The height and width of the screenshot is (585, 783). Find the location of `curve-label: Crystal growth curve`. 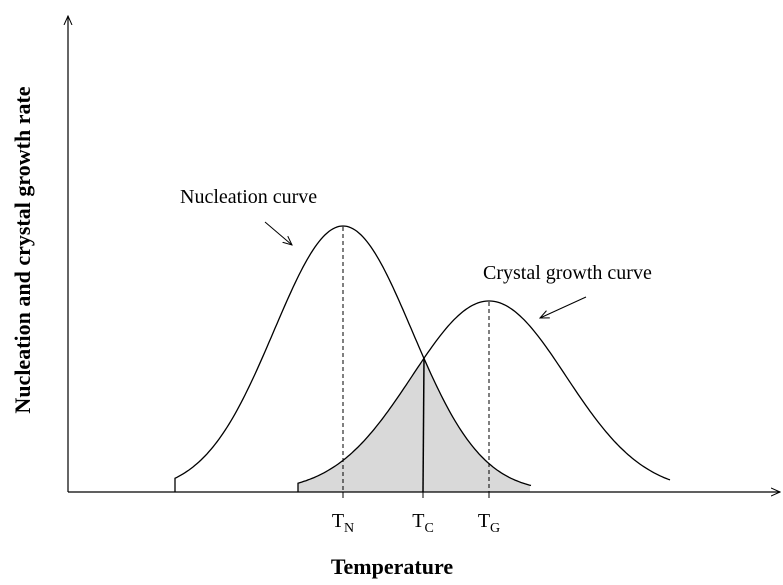

curve-label: Crystal growth curve is located at coordinates (567, 273).